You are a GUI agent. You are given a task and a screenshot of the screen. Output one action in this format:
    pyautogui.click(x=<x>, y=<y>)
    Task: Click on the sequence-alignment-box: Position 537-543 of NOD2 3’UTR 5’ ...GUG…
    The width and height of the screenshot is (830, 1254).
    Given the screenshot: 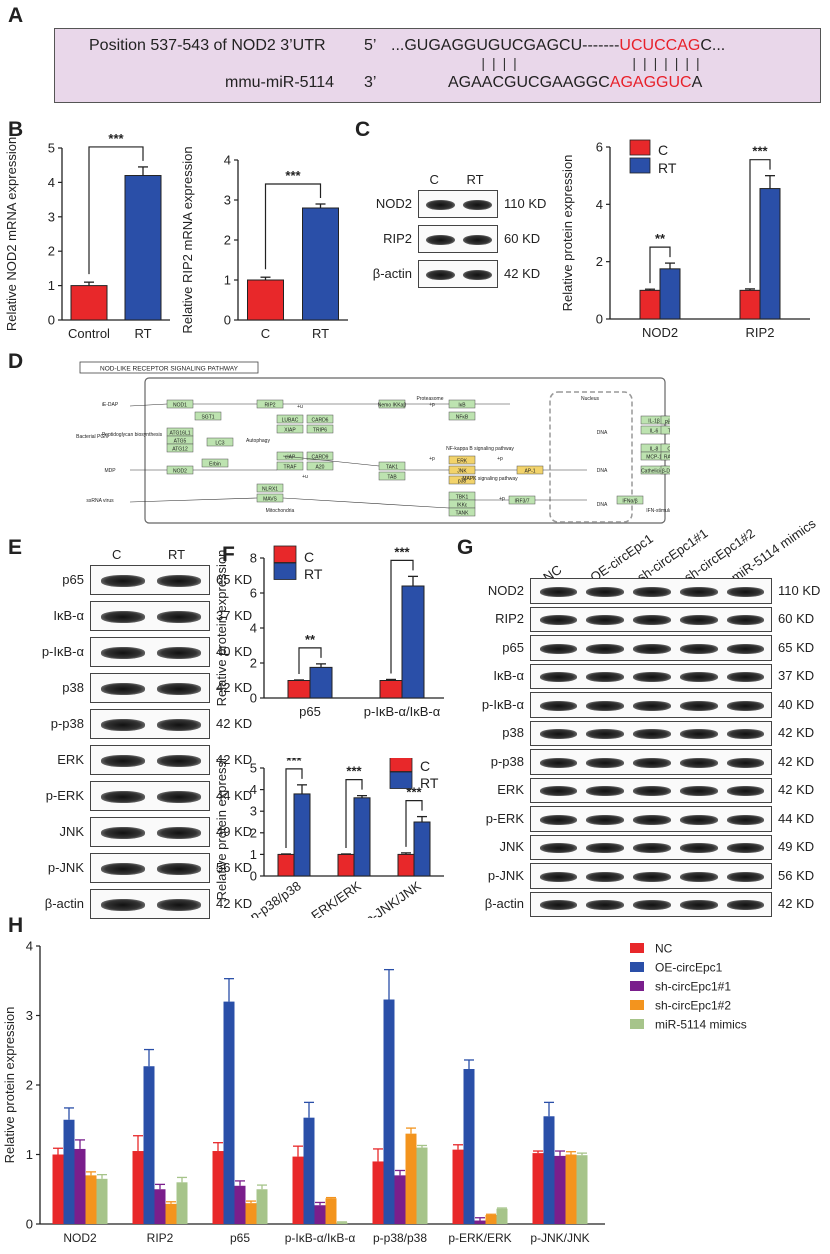 What is the action you would take?
    pyautogui.click(x=437, y=65)
    